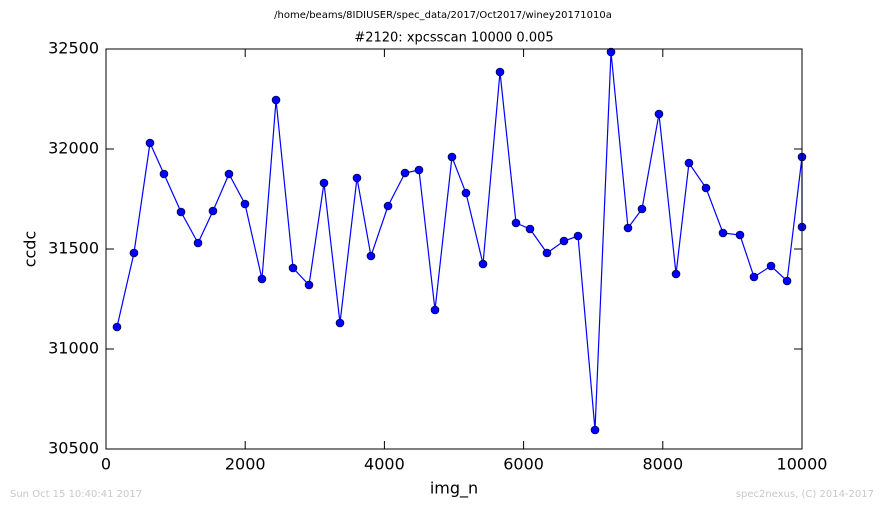 The width and height of the screenshot is (884, 509). What do you see at coordinates (73, 348) in the screenshot?
I see `y-tick-label: 31000` at bounding box center [73, 348].